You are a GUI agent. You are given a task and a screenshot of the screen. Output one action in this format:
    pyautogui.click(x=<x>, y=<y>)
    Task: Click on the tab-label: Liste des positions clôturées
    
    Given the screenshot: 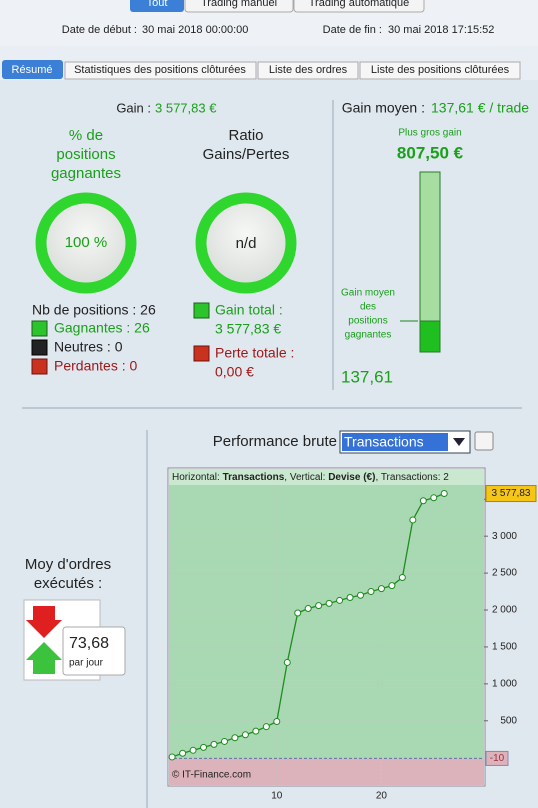 What is the action you would take?
    pyautogui.click(x=440, y=70)
    